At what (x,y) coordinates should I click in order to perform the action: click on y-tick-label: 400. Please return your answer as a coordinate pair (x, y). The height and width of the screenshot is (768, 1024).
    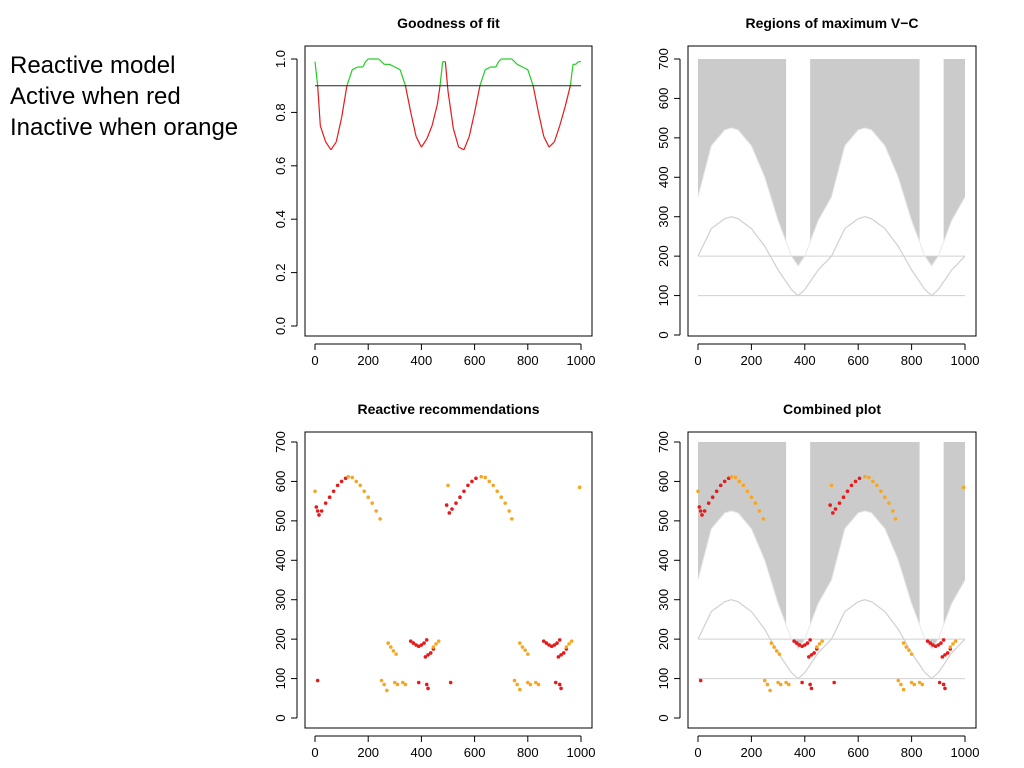
    Looking at the image, I should click on (663, 560).